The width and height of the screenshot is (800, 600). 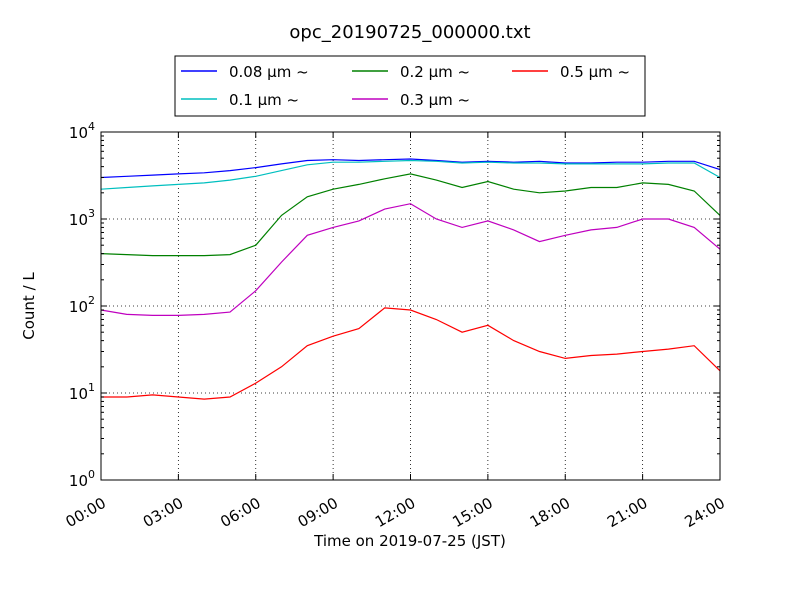 I want to click on y-axis-label: Count / L, so click(x=29, y=306).